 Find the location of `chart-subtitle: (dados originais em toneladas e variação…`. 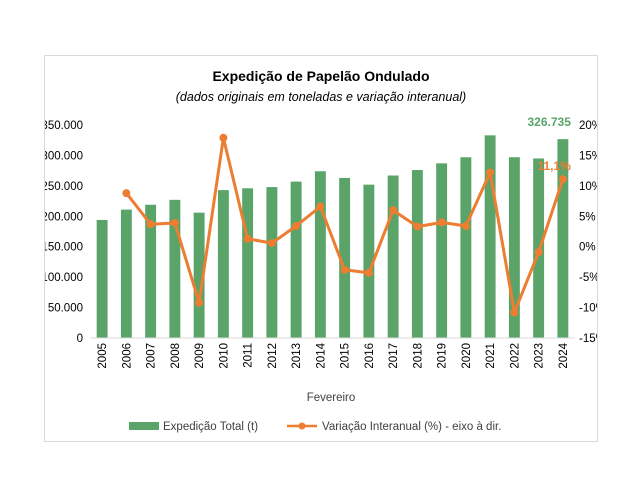

chart-subtitle: (dados originais em toneladas e variação… is located at coordinates (321, 97).